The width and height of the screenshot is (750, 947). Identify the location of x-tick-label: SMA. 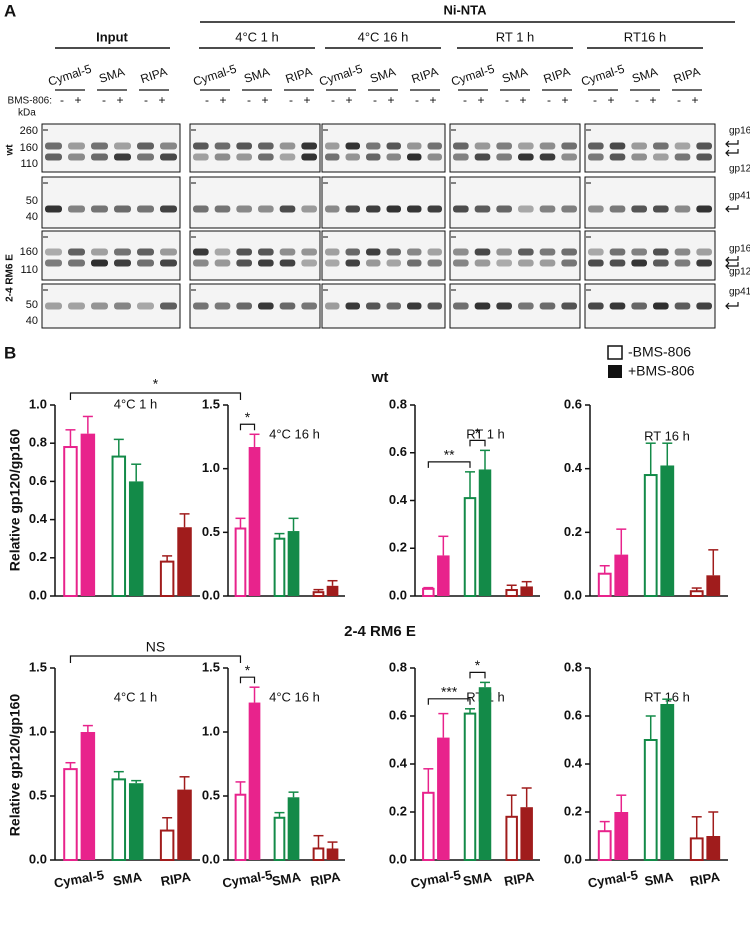
(478, 879).